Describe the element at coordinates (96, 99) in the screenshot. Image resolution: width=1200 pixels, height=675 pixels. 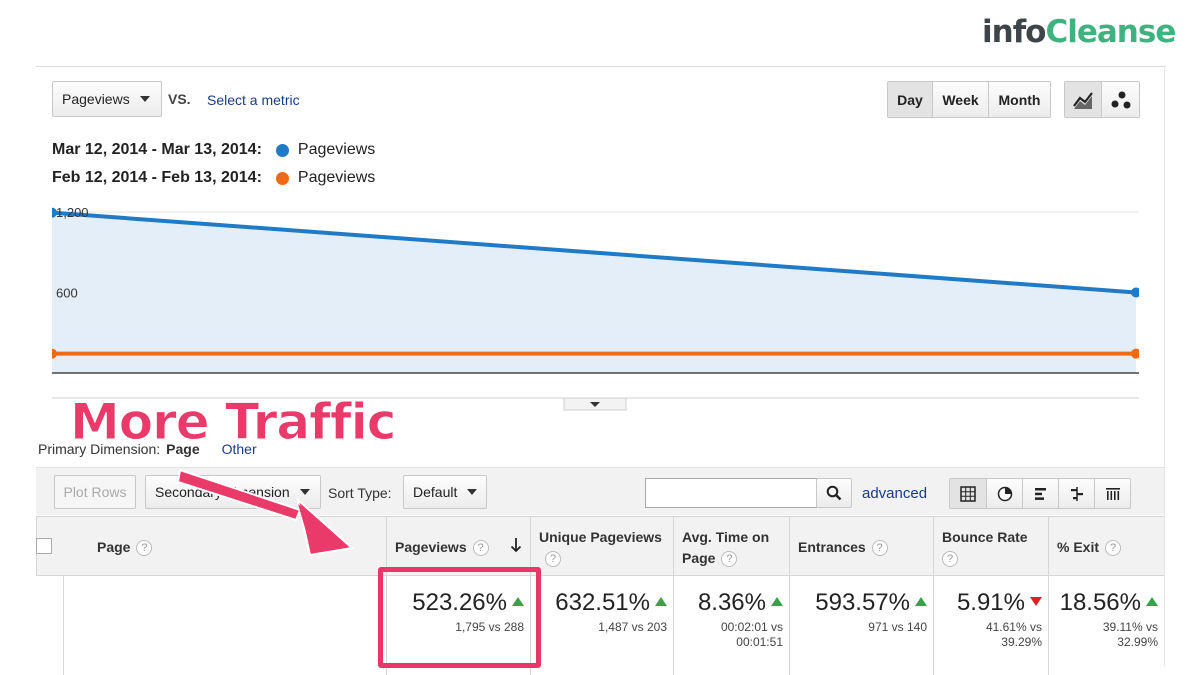
I see `metric-select-value: Pageviews` at that location.